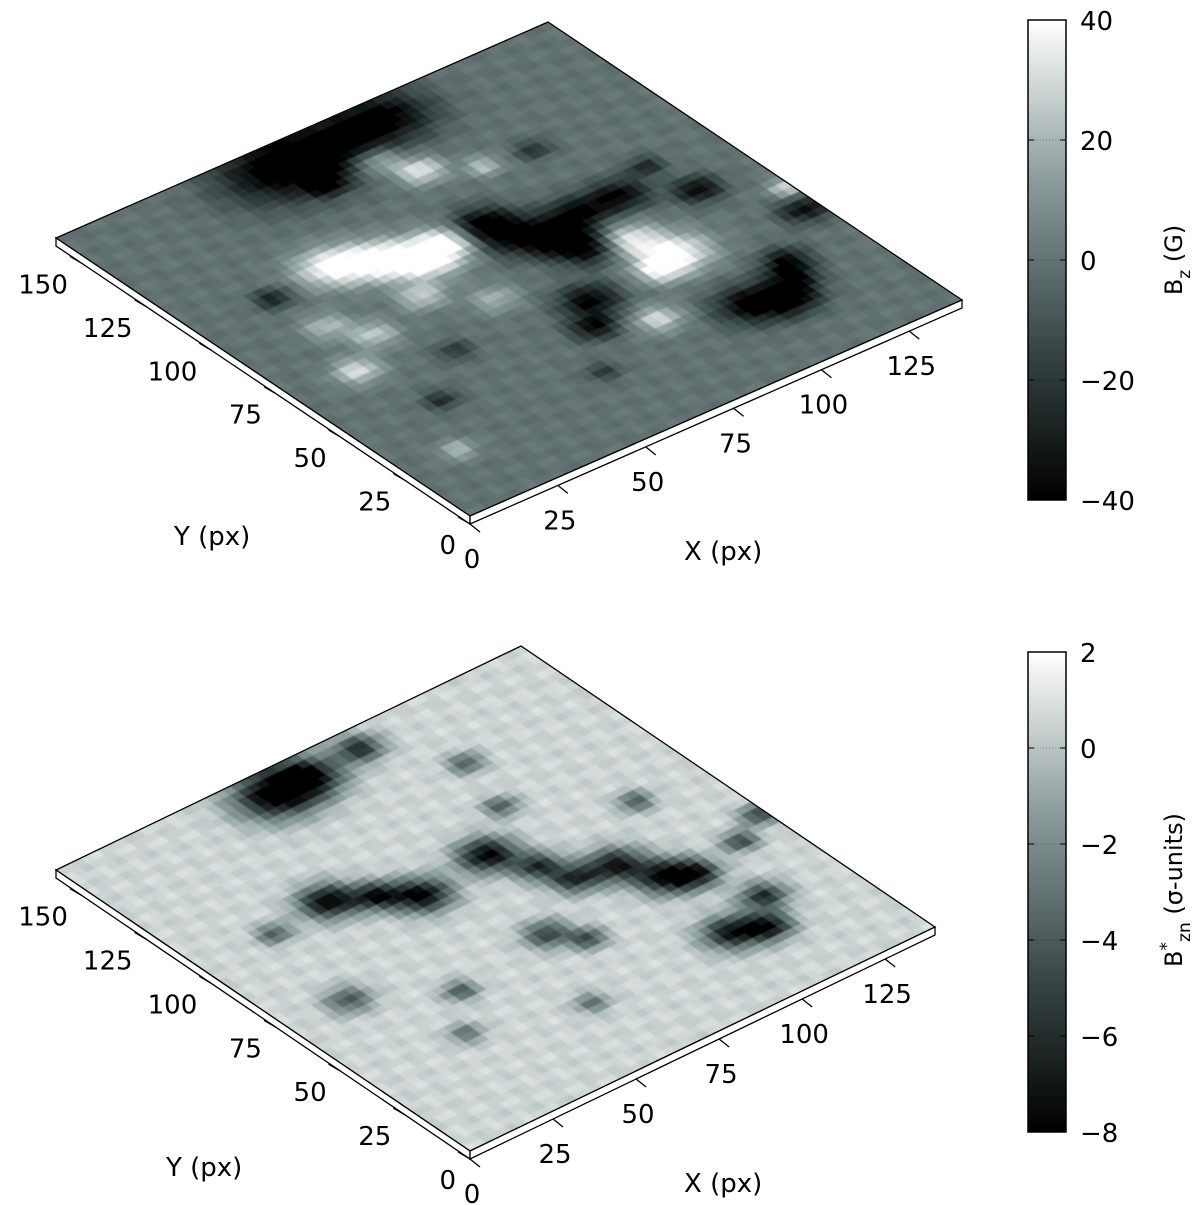 The image size is (1200, 1205). What do you see at coordinates (245, 416) in the screenshot?
I see `y-tick-label: 75` at bounding box center [245, 416].